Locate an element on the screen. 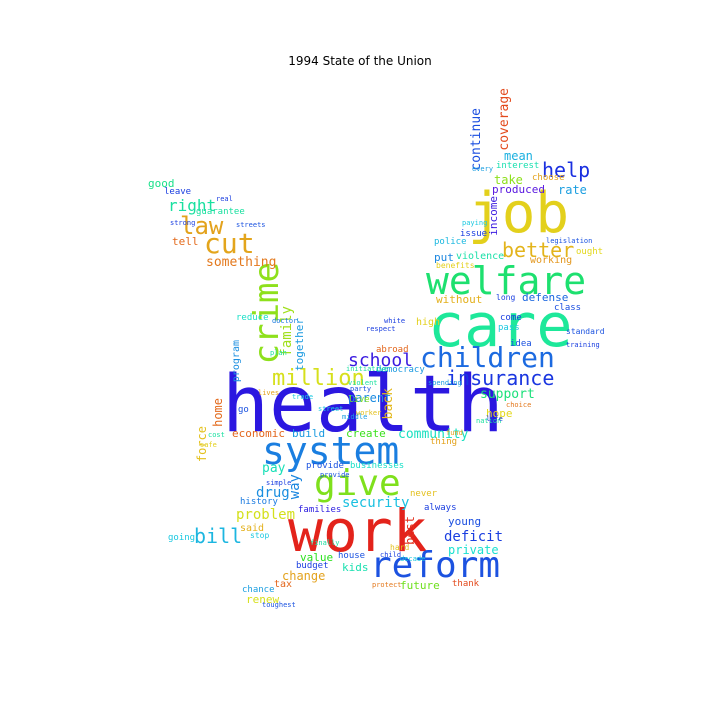 The image size is (720, 720). word-paying: paying is located at coordinates (475, 223).